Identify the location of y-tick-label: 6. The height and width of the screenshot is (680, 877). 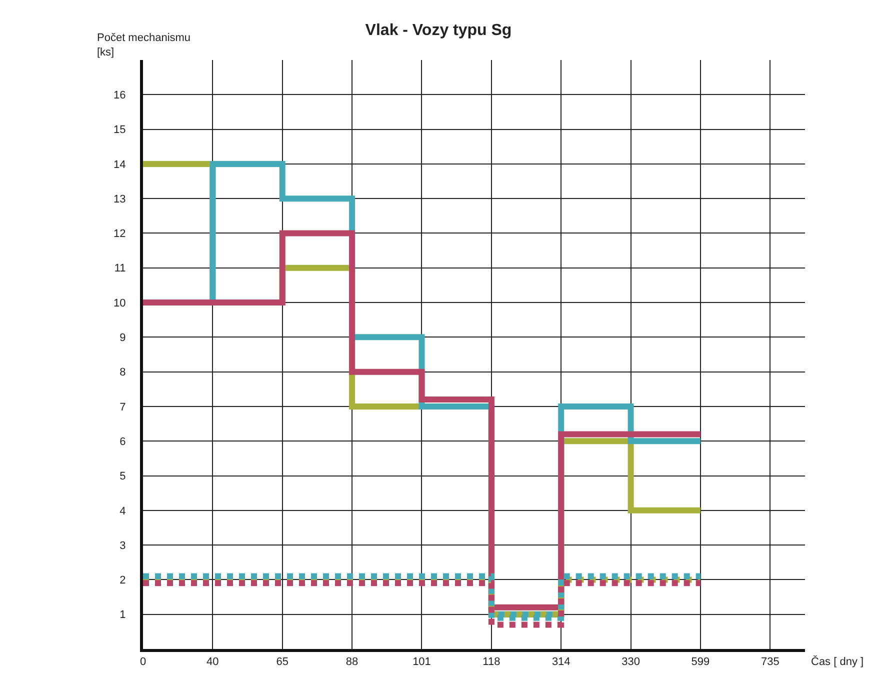
(123, 442).